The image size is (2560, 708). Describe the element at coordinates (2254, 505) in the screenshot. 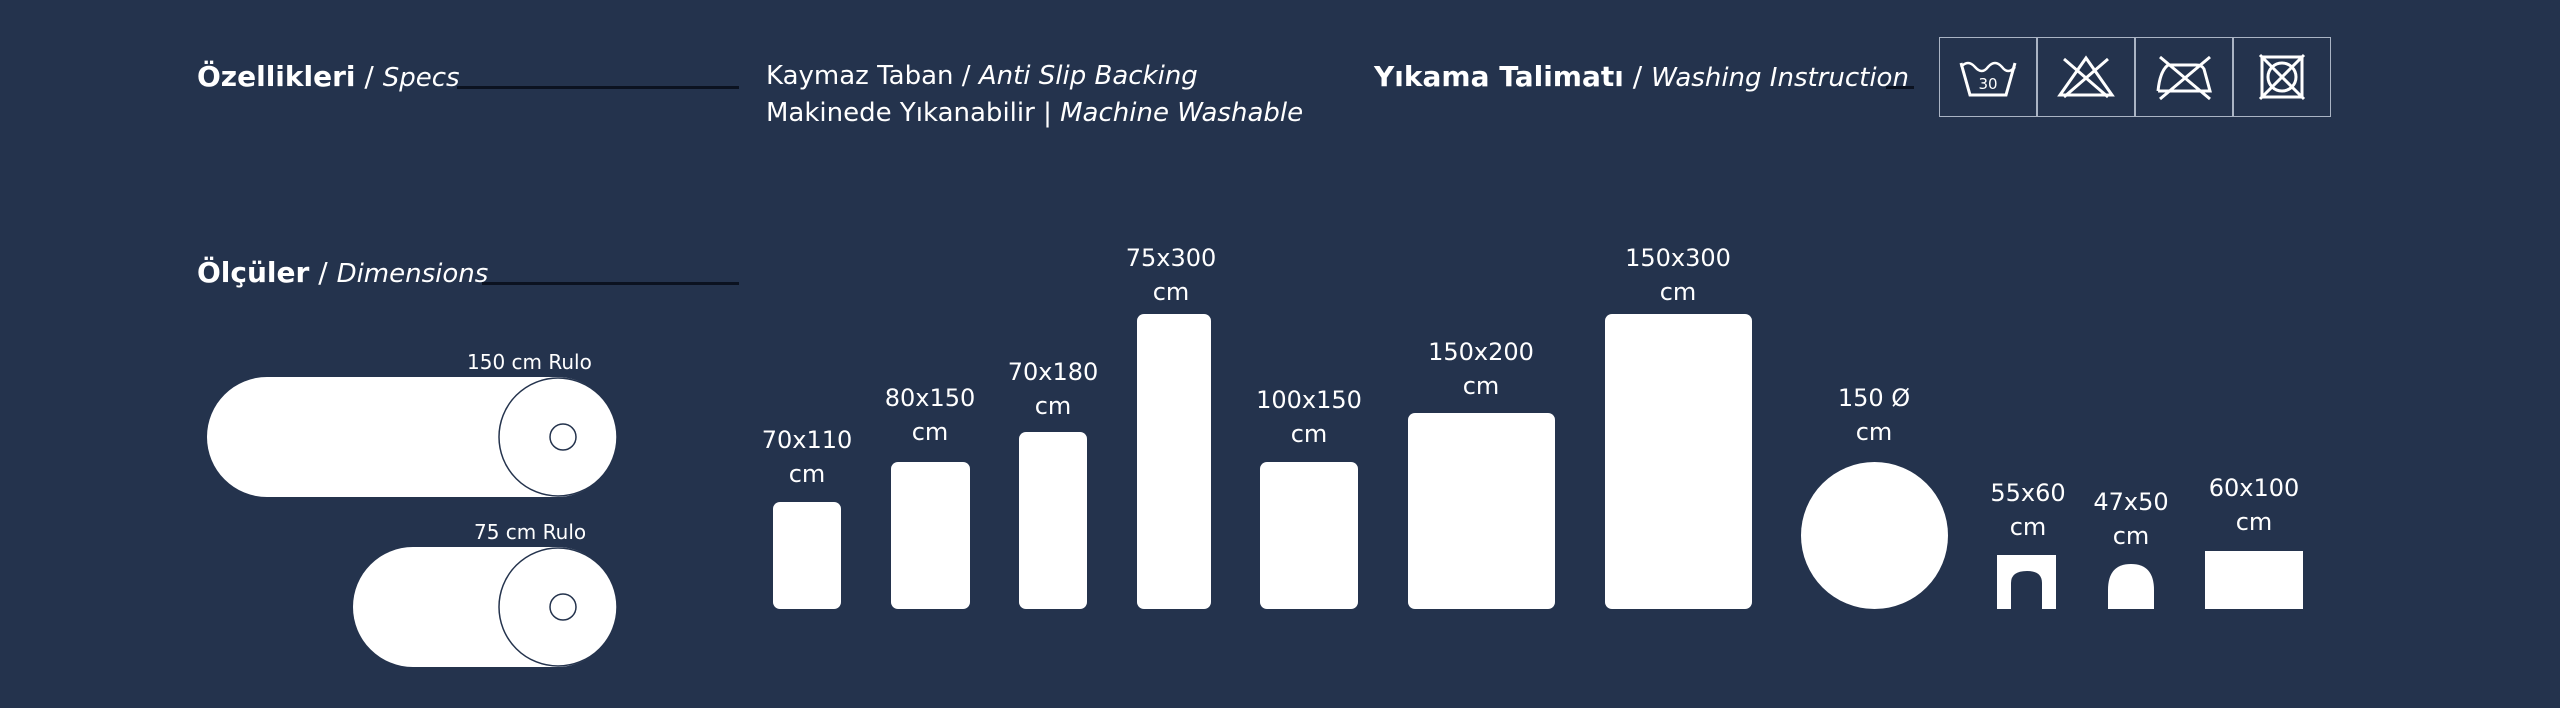

I see `size-label-60x100: 60x100 cm` at that location.